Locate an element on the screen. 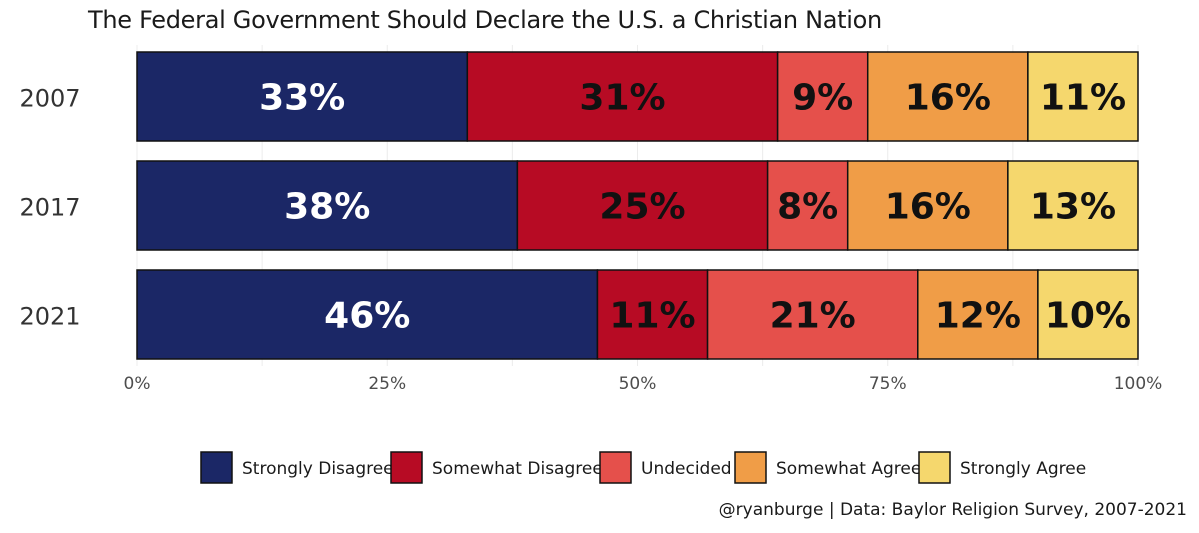 The image size is (1199, 533). data-label: 8% is located at coordinates (807, 207).